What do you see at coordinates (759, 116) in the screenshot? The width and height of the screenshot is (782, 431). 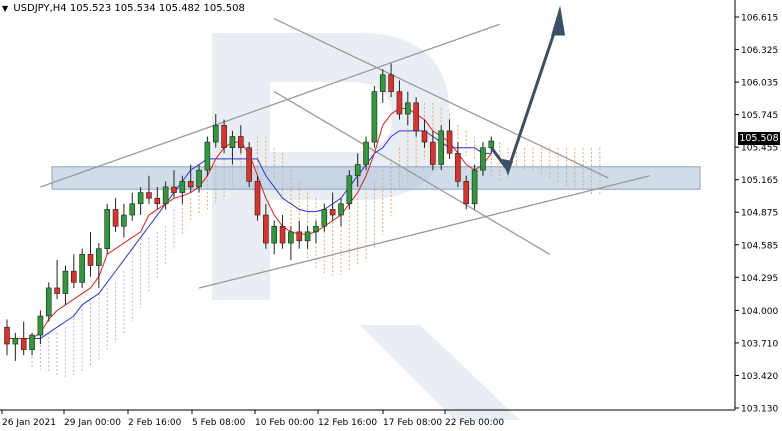 I see `y-tick-label: 105.745` at bounding box center [759, 116].